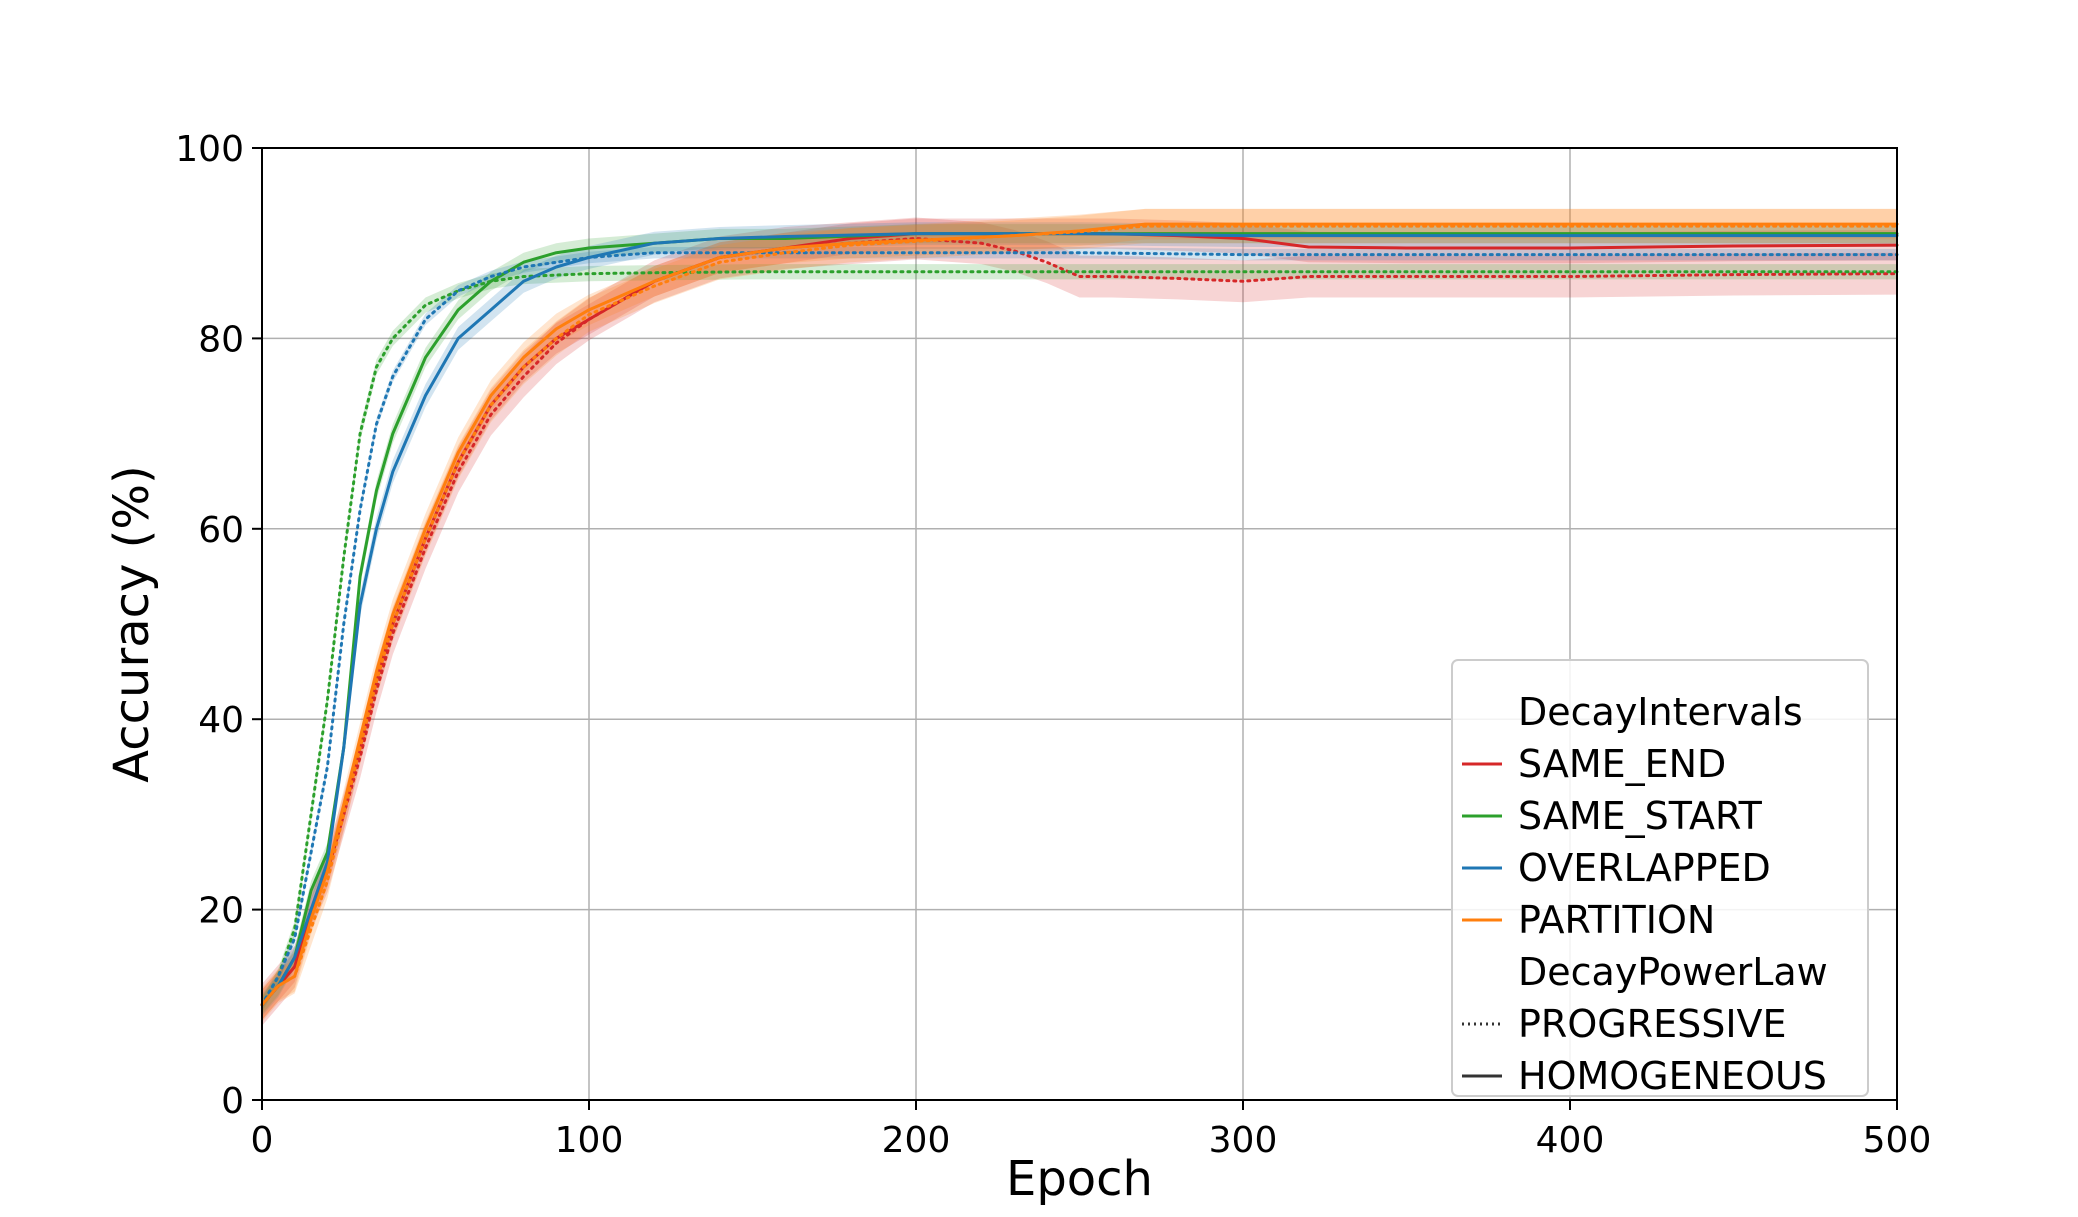  I want to click on y-tick-label: 20, so click(221, 911).